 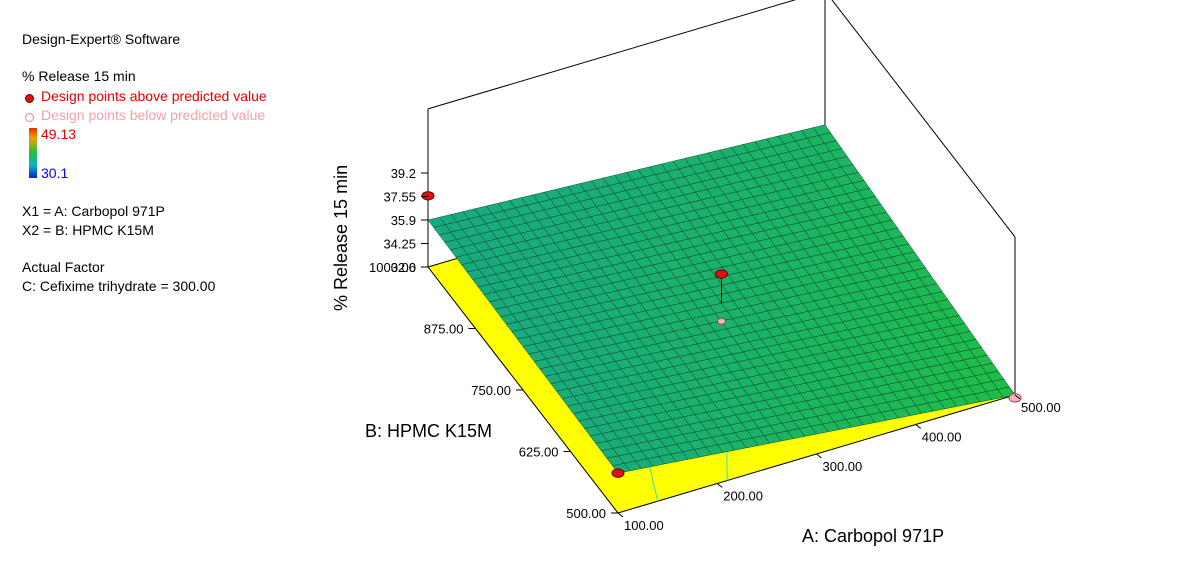 What do you see at coordinates (341, 238) in the screenshot?
I see `z-axis-label: % Release 15 min` at bounding box center [341, 238].